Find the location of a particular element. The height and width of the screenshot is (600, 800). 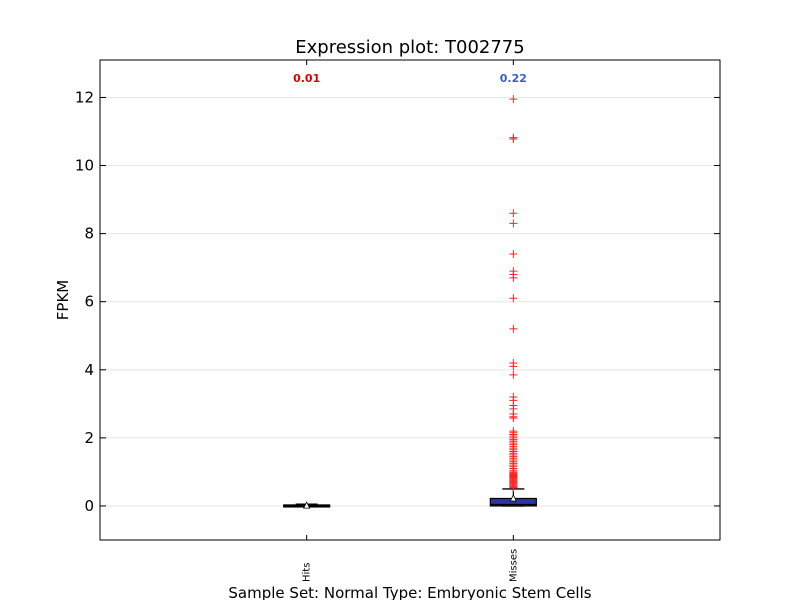

y-tick-label: 4 is located at coordinates (89, 370).